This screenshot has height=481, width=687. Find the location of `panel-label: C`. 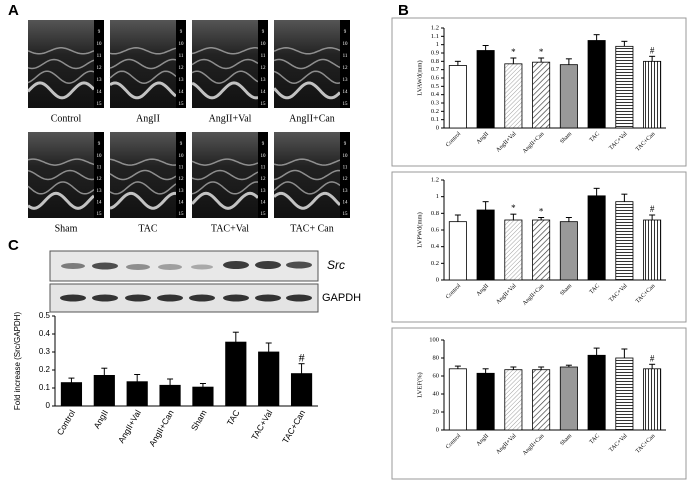

panel-label: C is located at coordinates (13, 245).